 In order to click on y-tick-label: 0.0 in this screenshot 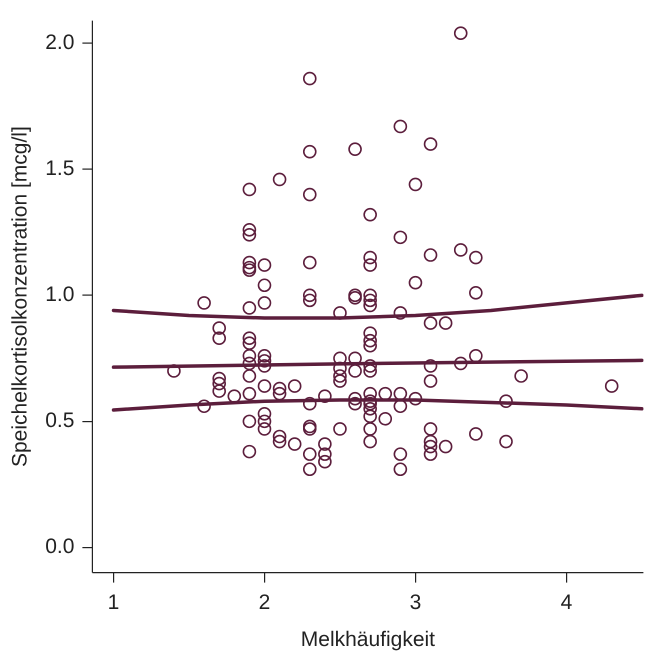, I will do `click(59, 546)`.